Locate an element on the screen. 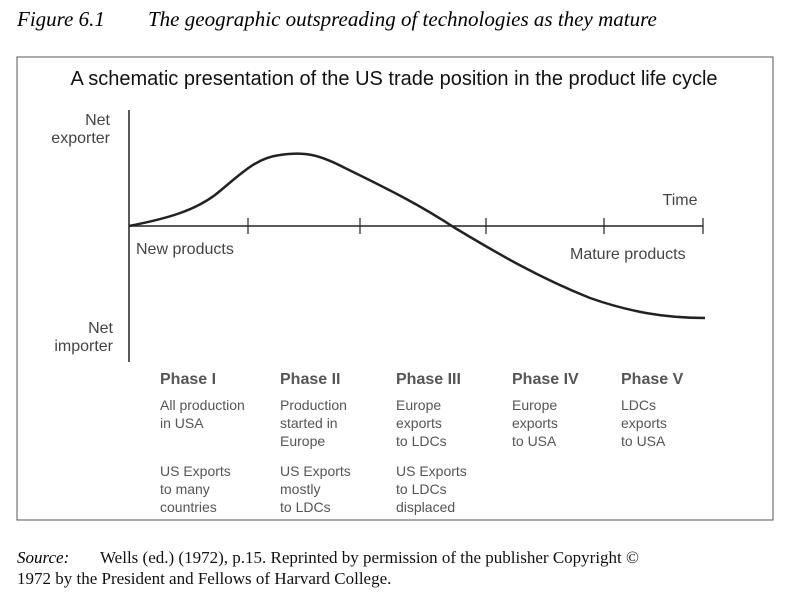 The image size is (792, 599). phase-activity: Production is located at coordinates (313, 405).